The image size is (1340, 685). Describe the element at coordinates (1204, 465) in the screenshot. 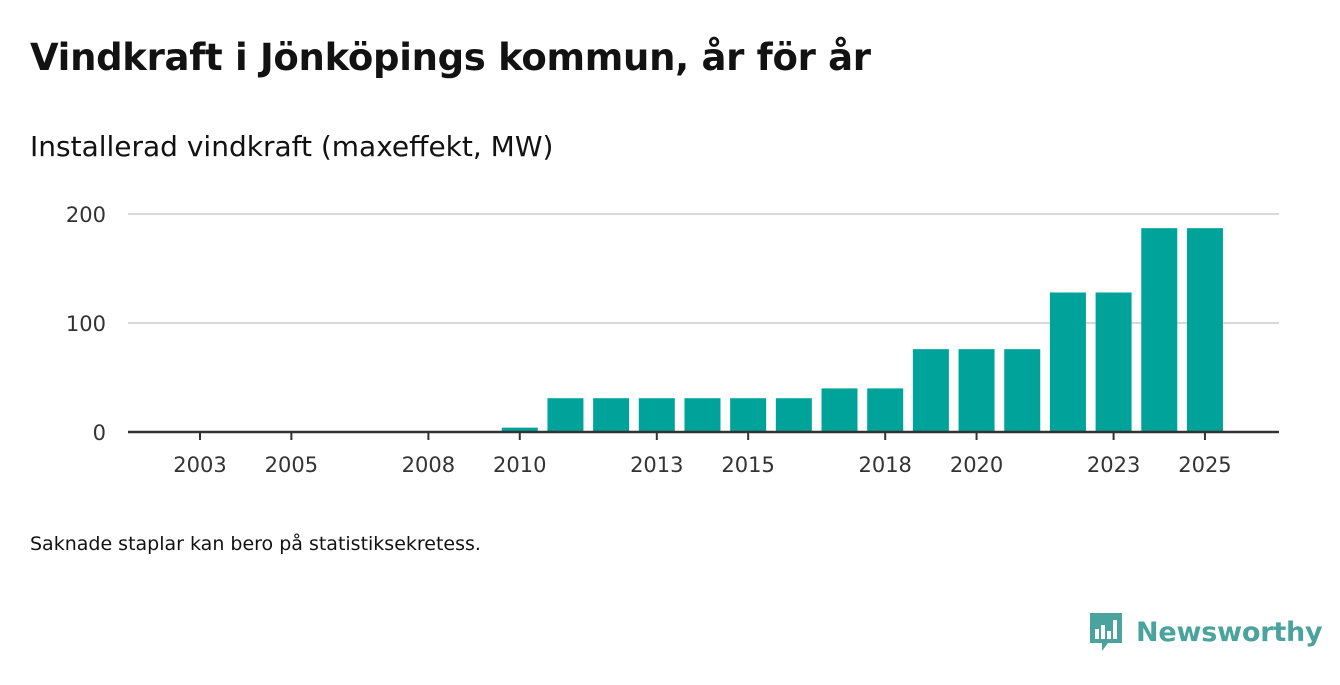

I see `x-tick-label: 2025` at that location.